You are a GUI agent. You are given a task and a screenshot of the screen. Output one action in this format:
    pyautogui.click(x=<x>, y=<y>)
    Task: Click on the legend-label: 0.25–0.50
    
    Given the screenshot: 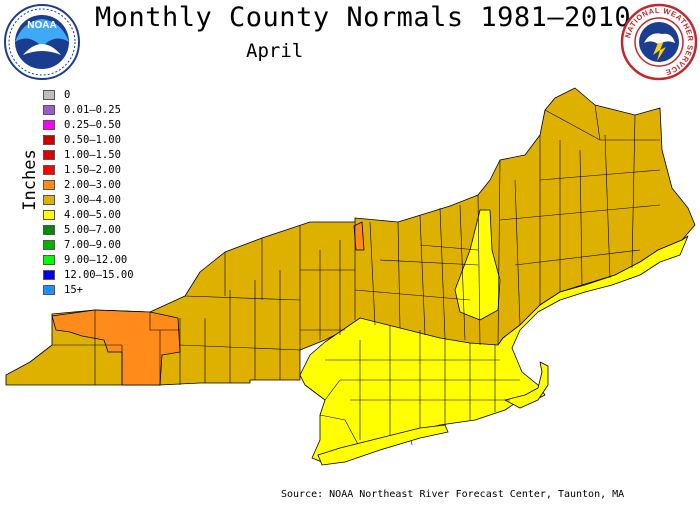 What is the action you would take?
    pyautogui.click(x=92, y=124)
    